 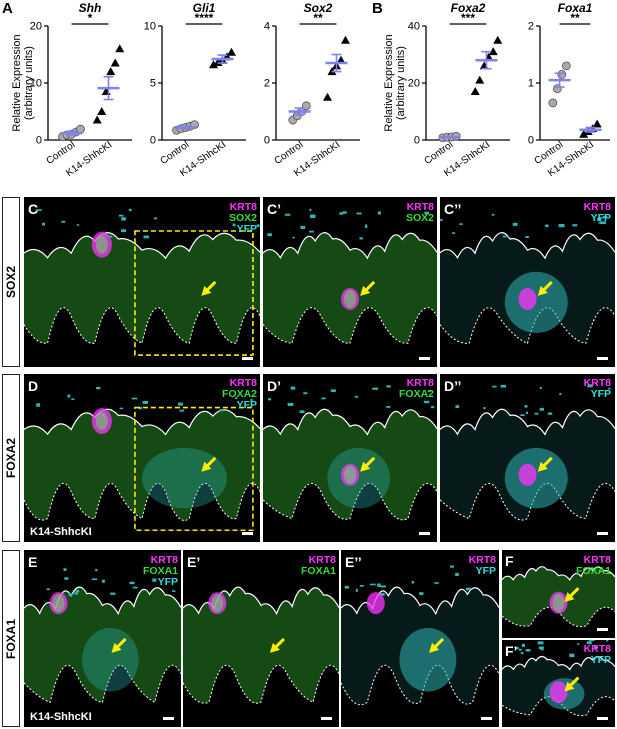 What do you see at coordinates (11, 638) in the screenshot?
I see `section-label-foxa1: FOXA1` at bounding box center [11, 638].